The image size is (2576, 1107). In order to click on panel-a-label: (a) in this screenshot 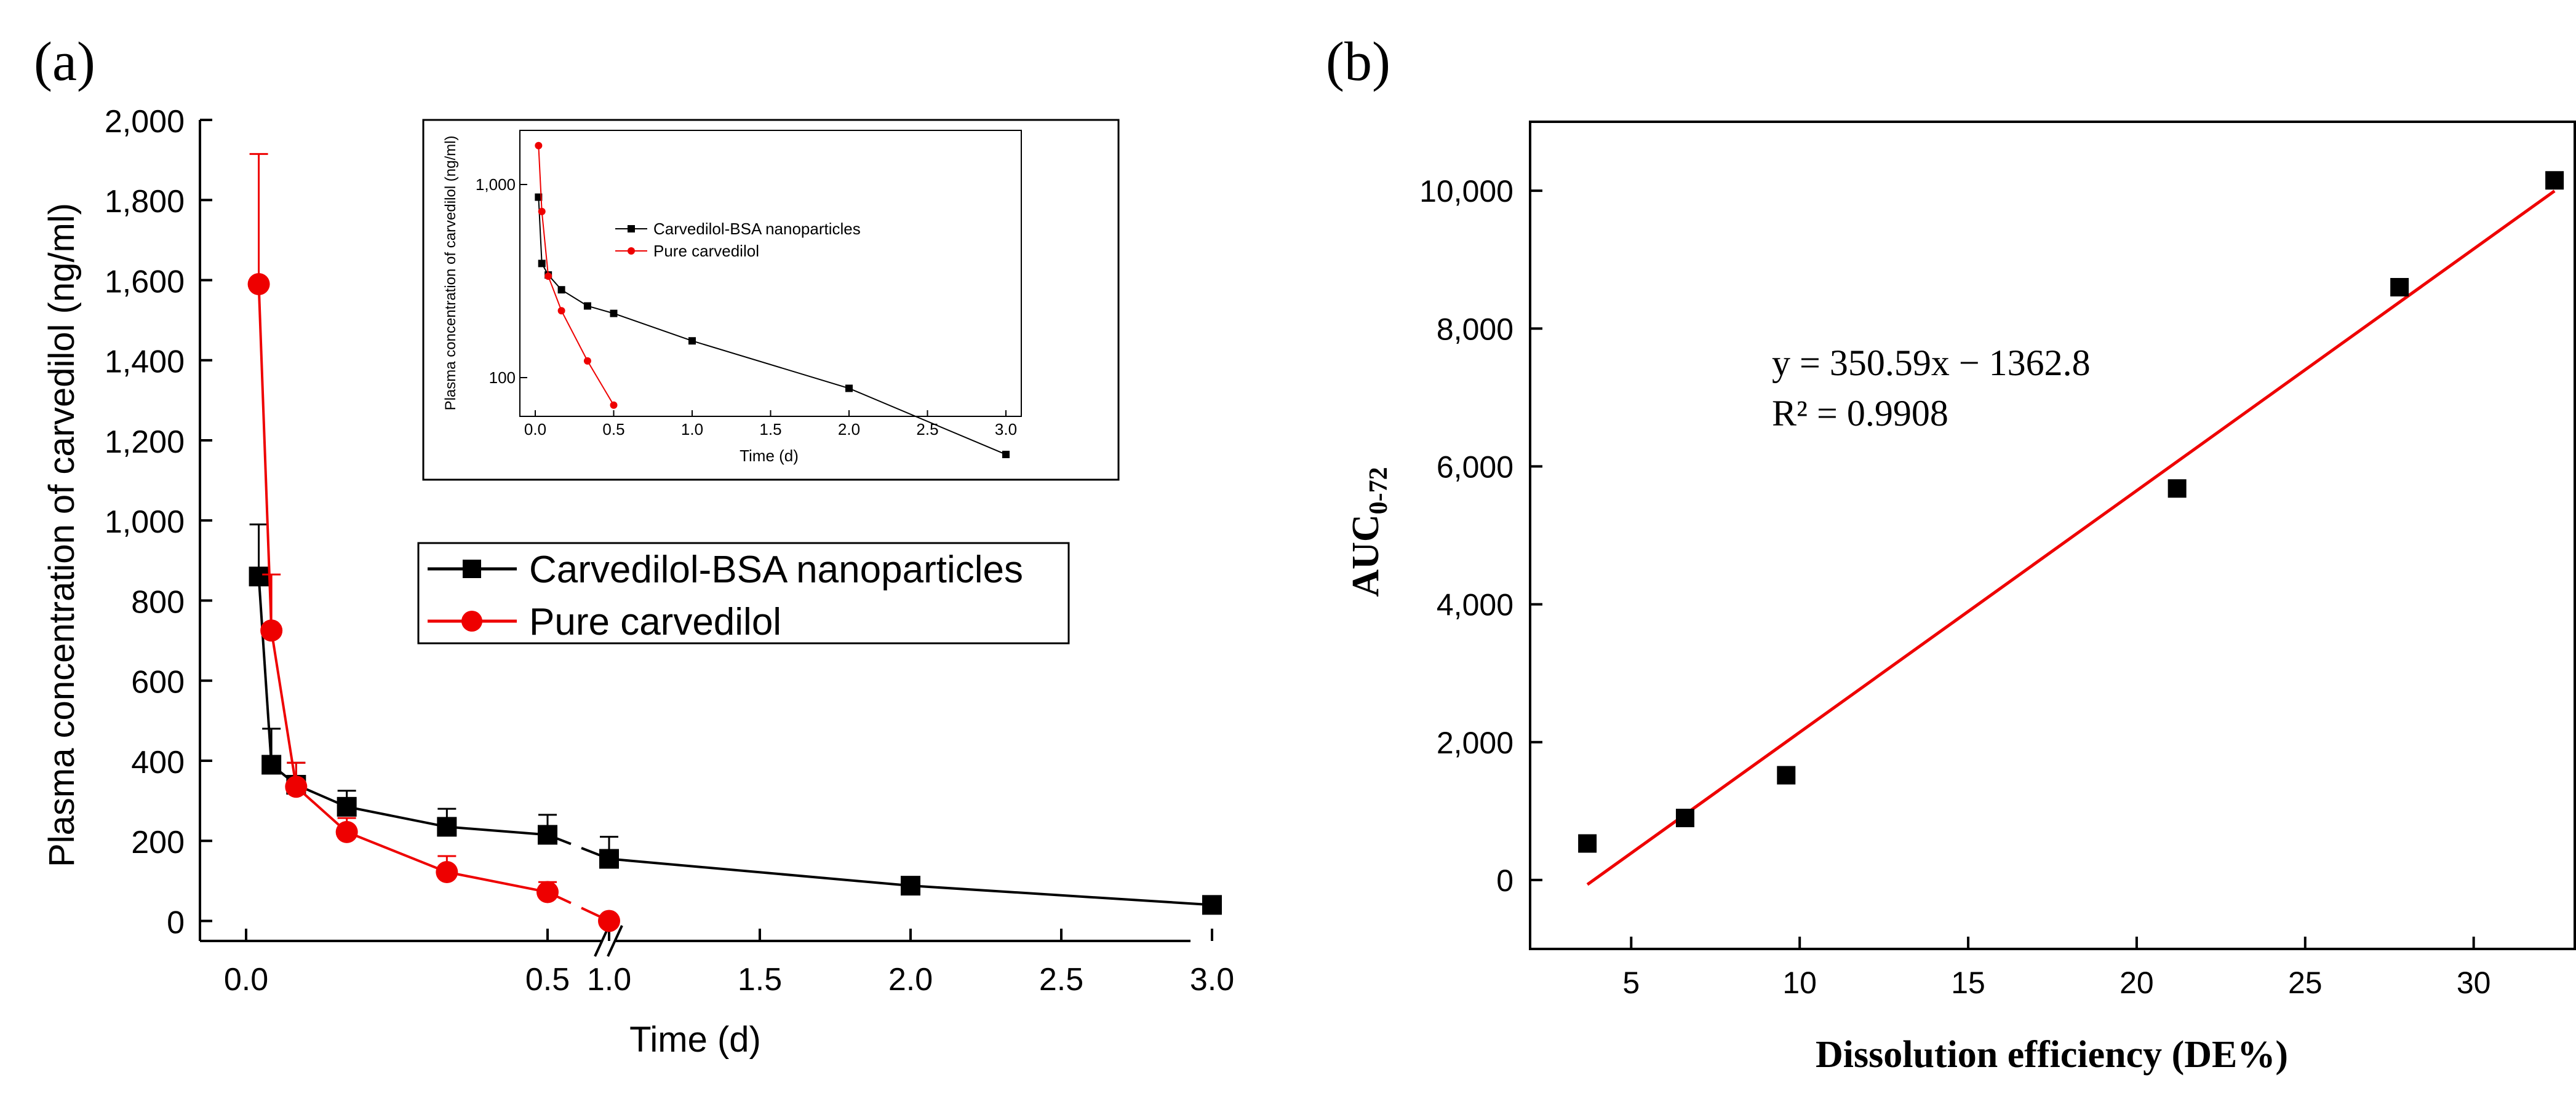, I will do `click(64, 61)`.